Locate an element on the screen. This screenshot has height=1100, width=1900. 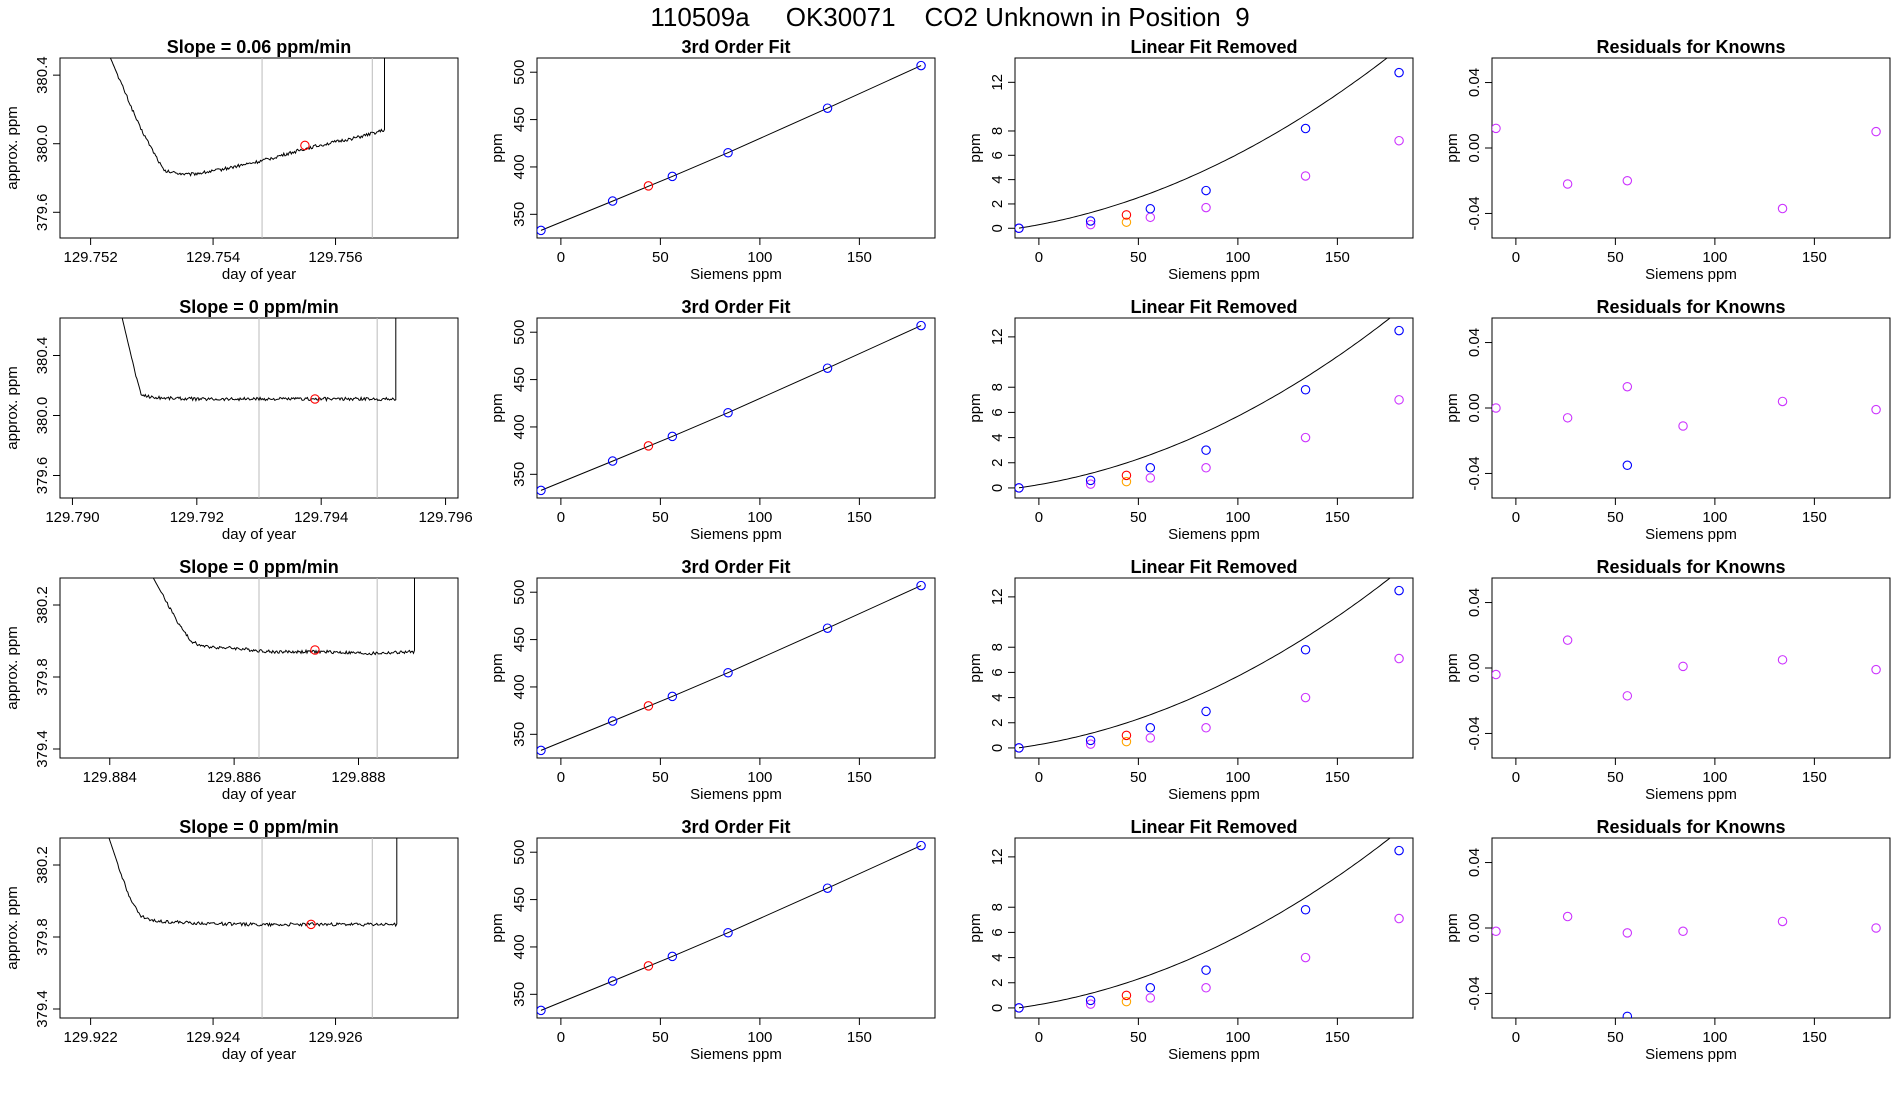
y-tick-label: 8 is located at coordinates (997, 387).